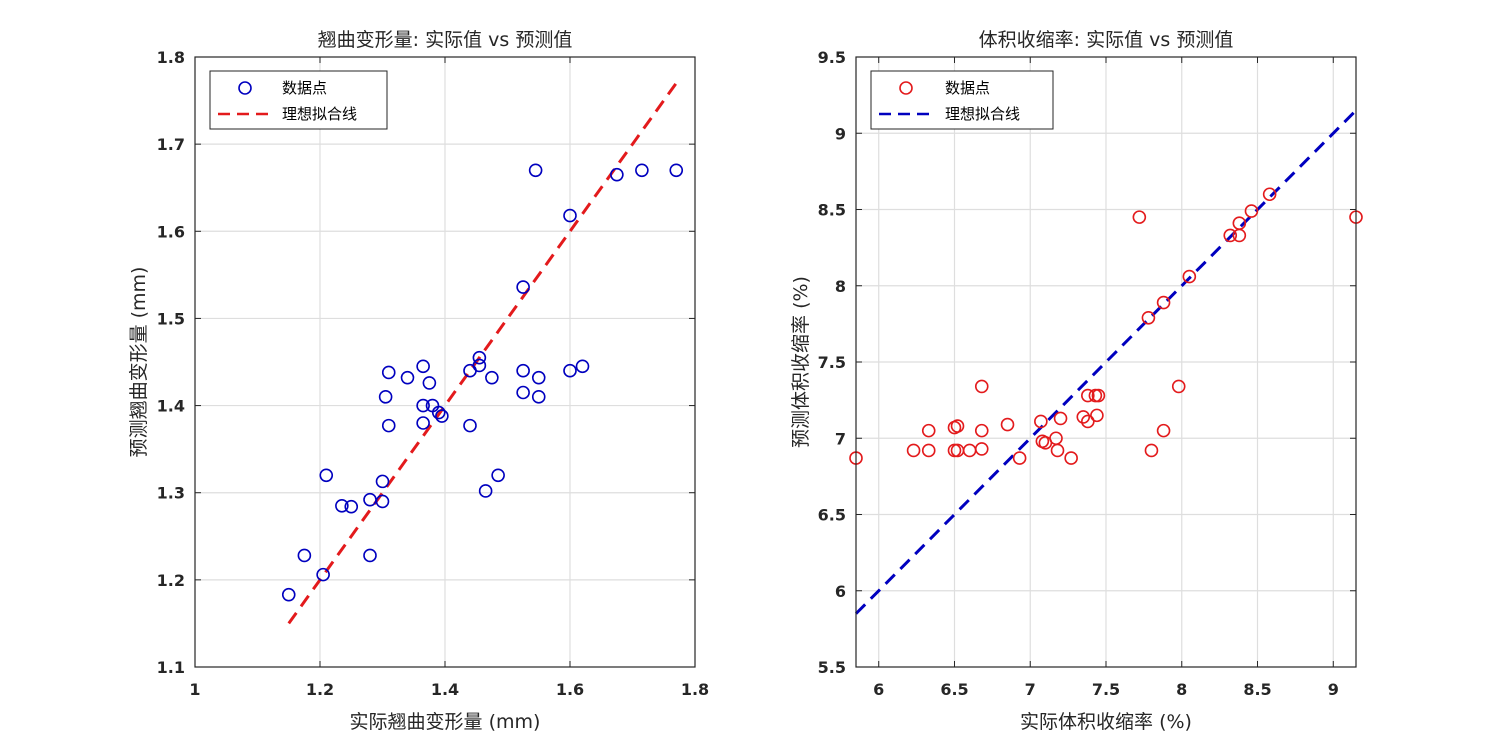  What do you see at coordinates (139, 362) in the screenshot?
I see `warpage-y-axis-title: 预测翘曲变形量 (mm)` at bounding box center [139, 362].